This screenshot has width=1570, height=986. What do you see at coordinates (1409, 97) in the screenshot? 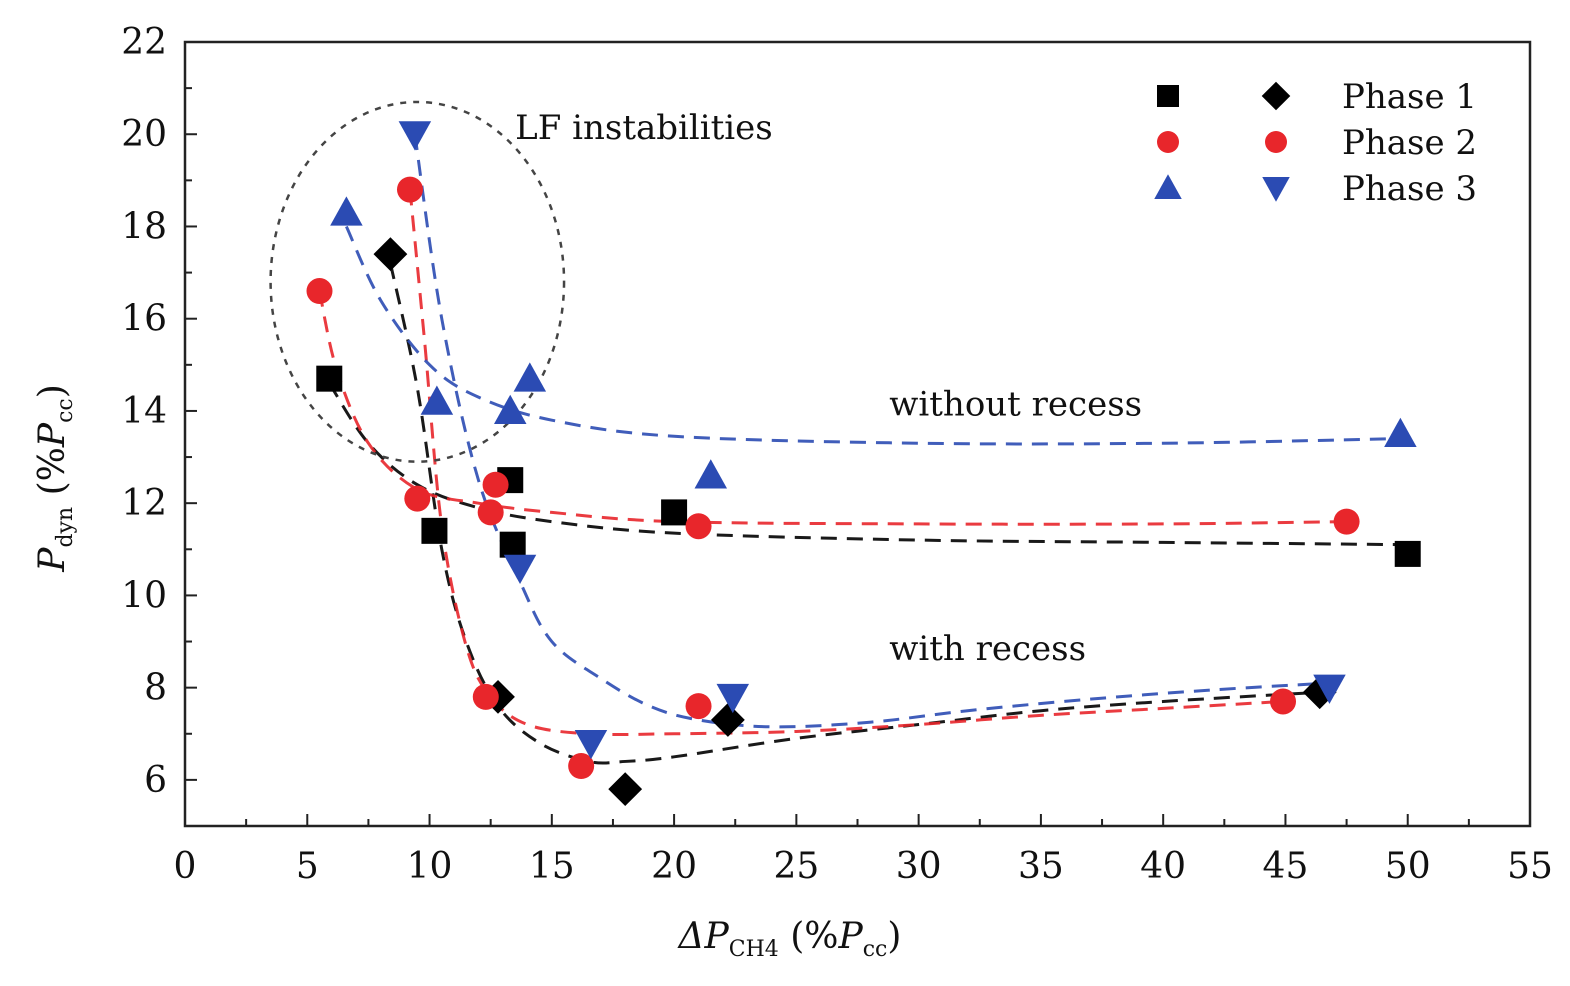
I see `legend-label-phase-1: Phase 1` at bounding box center [1409, 97].